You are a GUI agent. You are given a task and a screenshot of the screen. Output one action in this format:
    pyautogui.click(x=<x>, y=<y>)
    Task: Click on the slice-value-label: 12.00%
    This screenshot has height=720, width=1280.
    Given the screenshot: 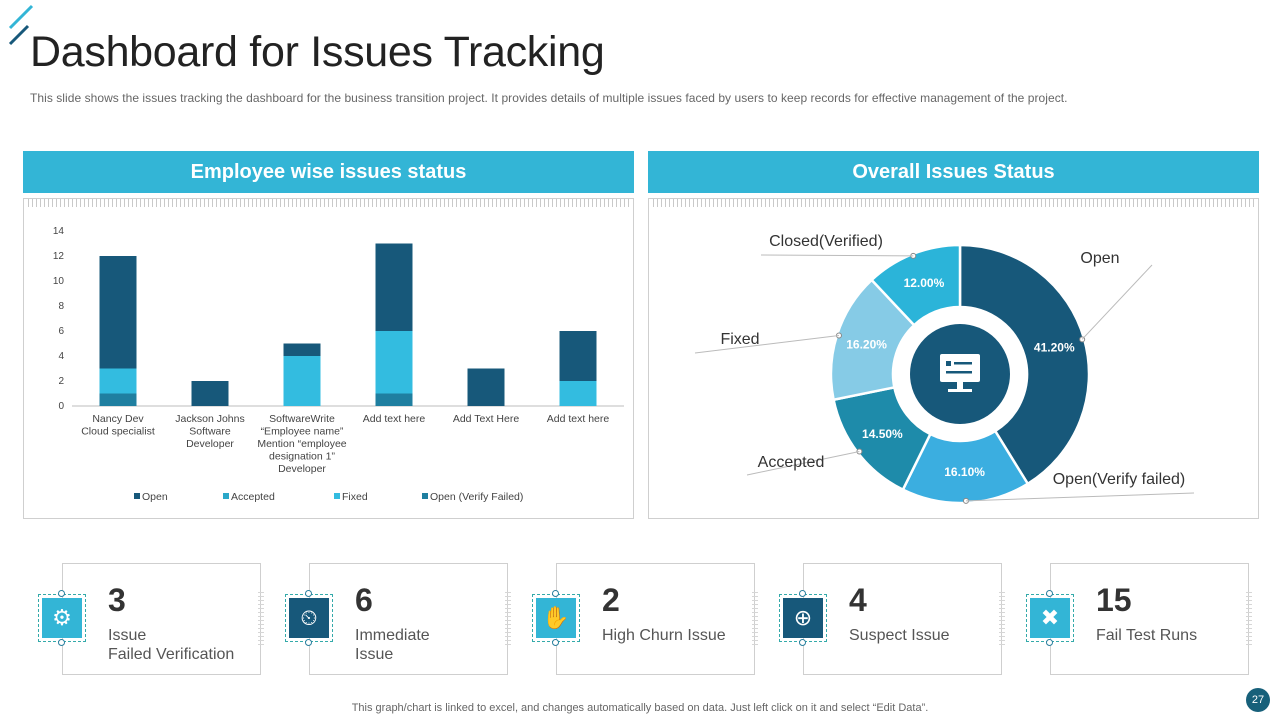 What is the action you would take?
    pyautogui.click(x=924, y=283)
    